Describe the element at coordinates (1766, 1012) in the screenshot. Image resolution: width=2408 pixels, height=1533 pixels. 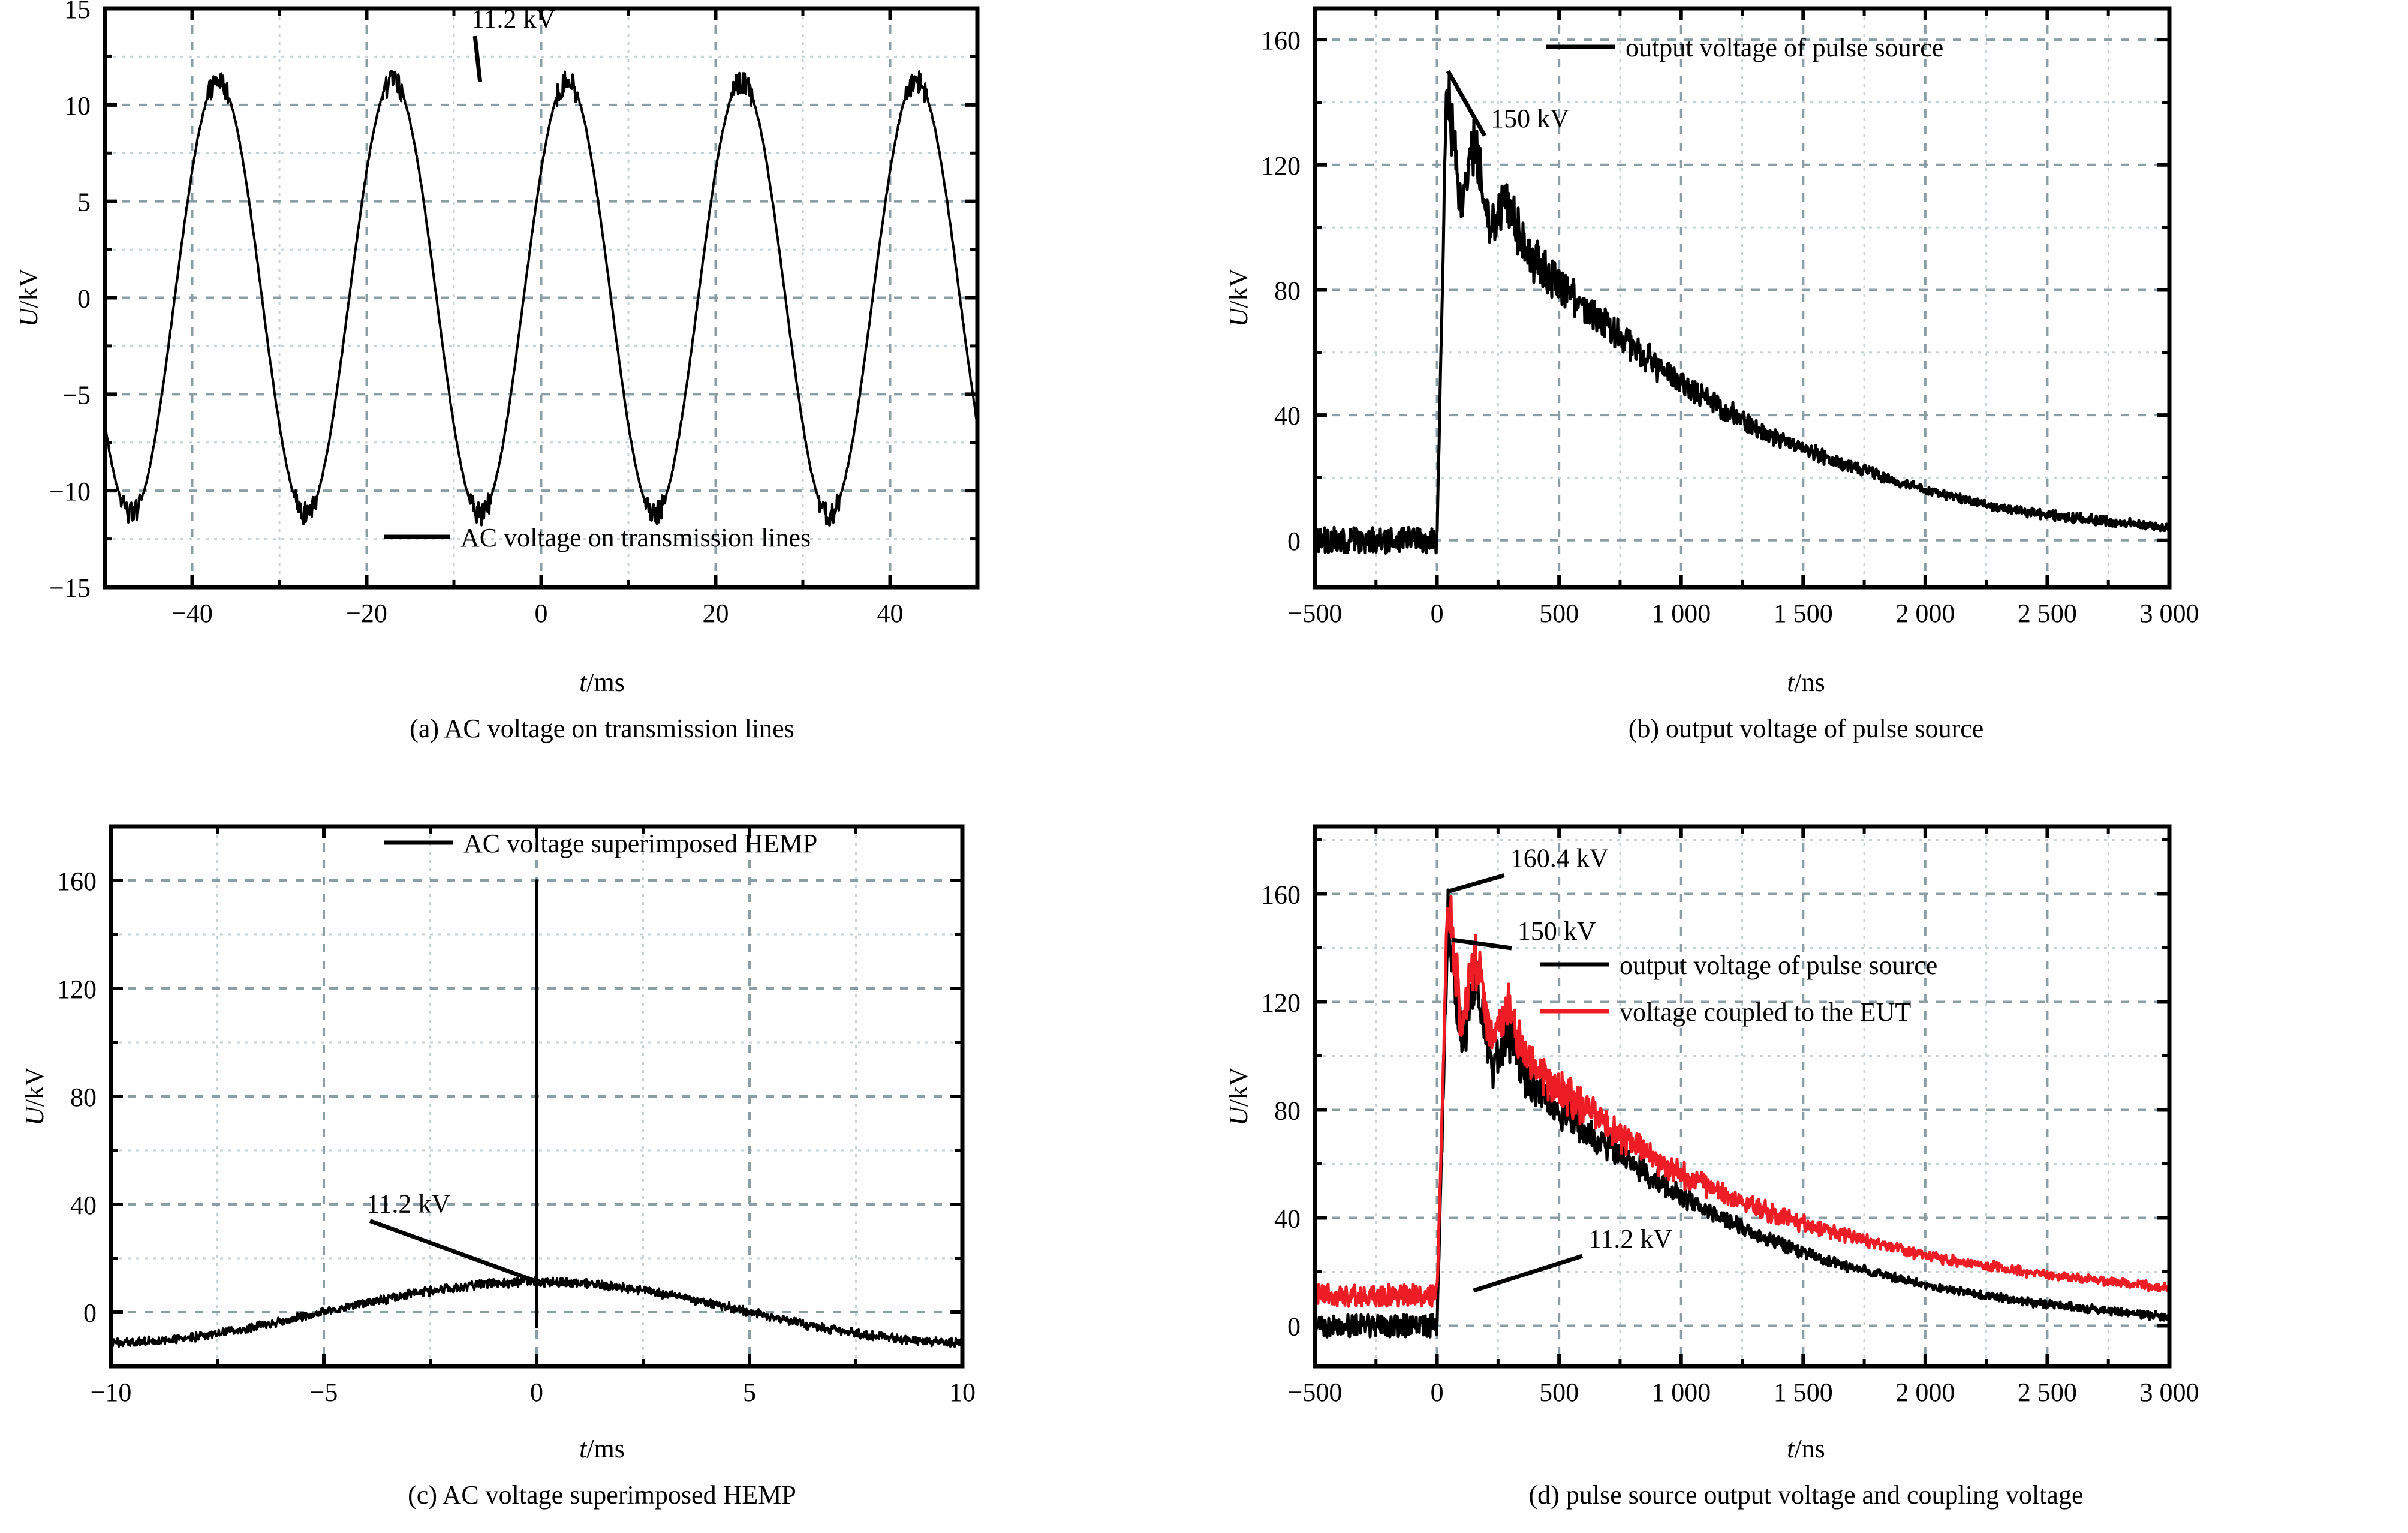
I see `legend-label: voltage coupled to the EUT` at that location.